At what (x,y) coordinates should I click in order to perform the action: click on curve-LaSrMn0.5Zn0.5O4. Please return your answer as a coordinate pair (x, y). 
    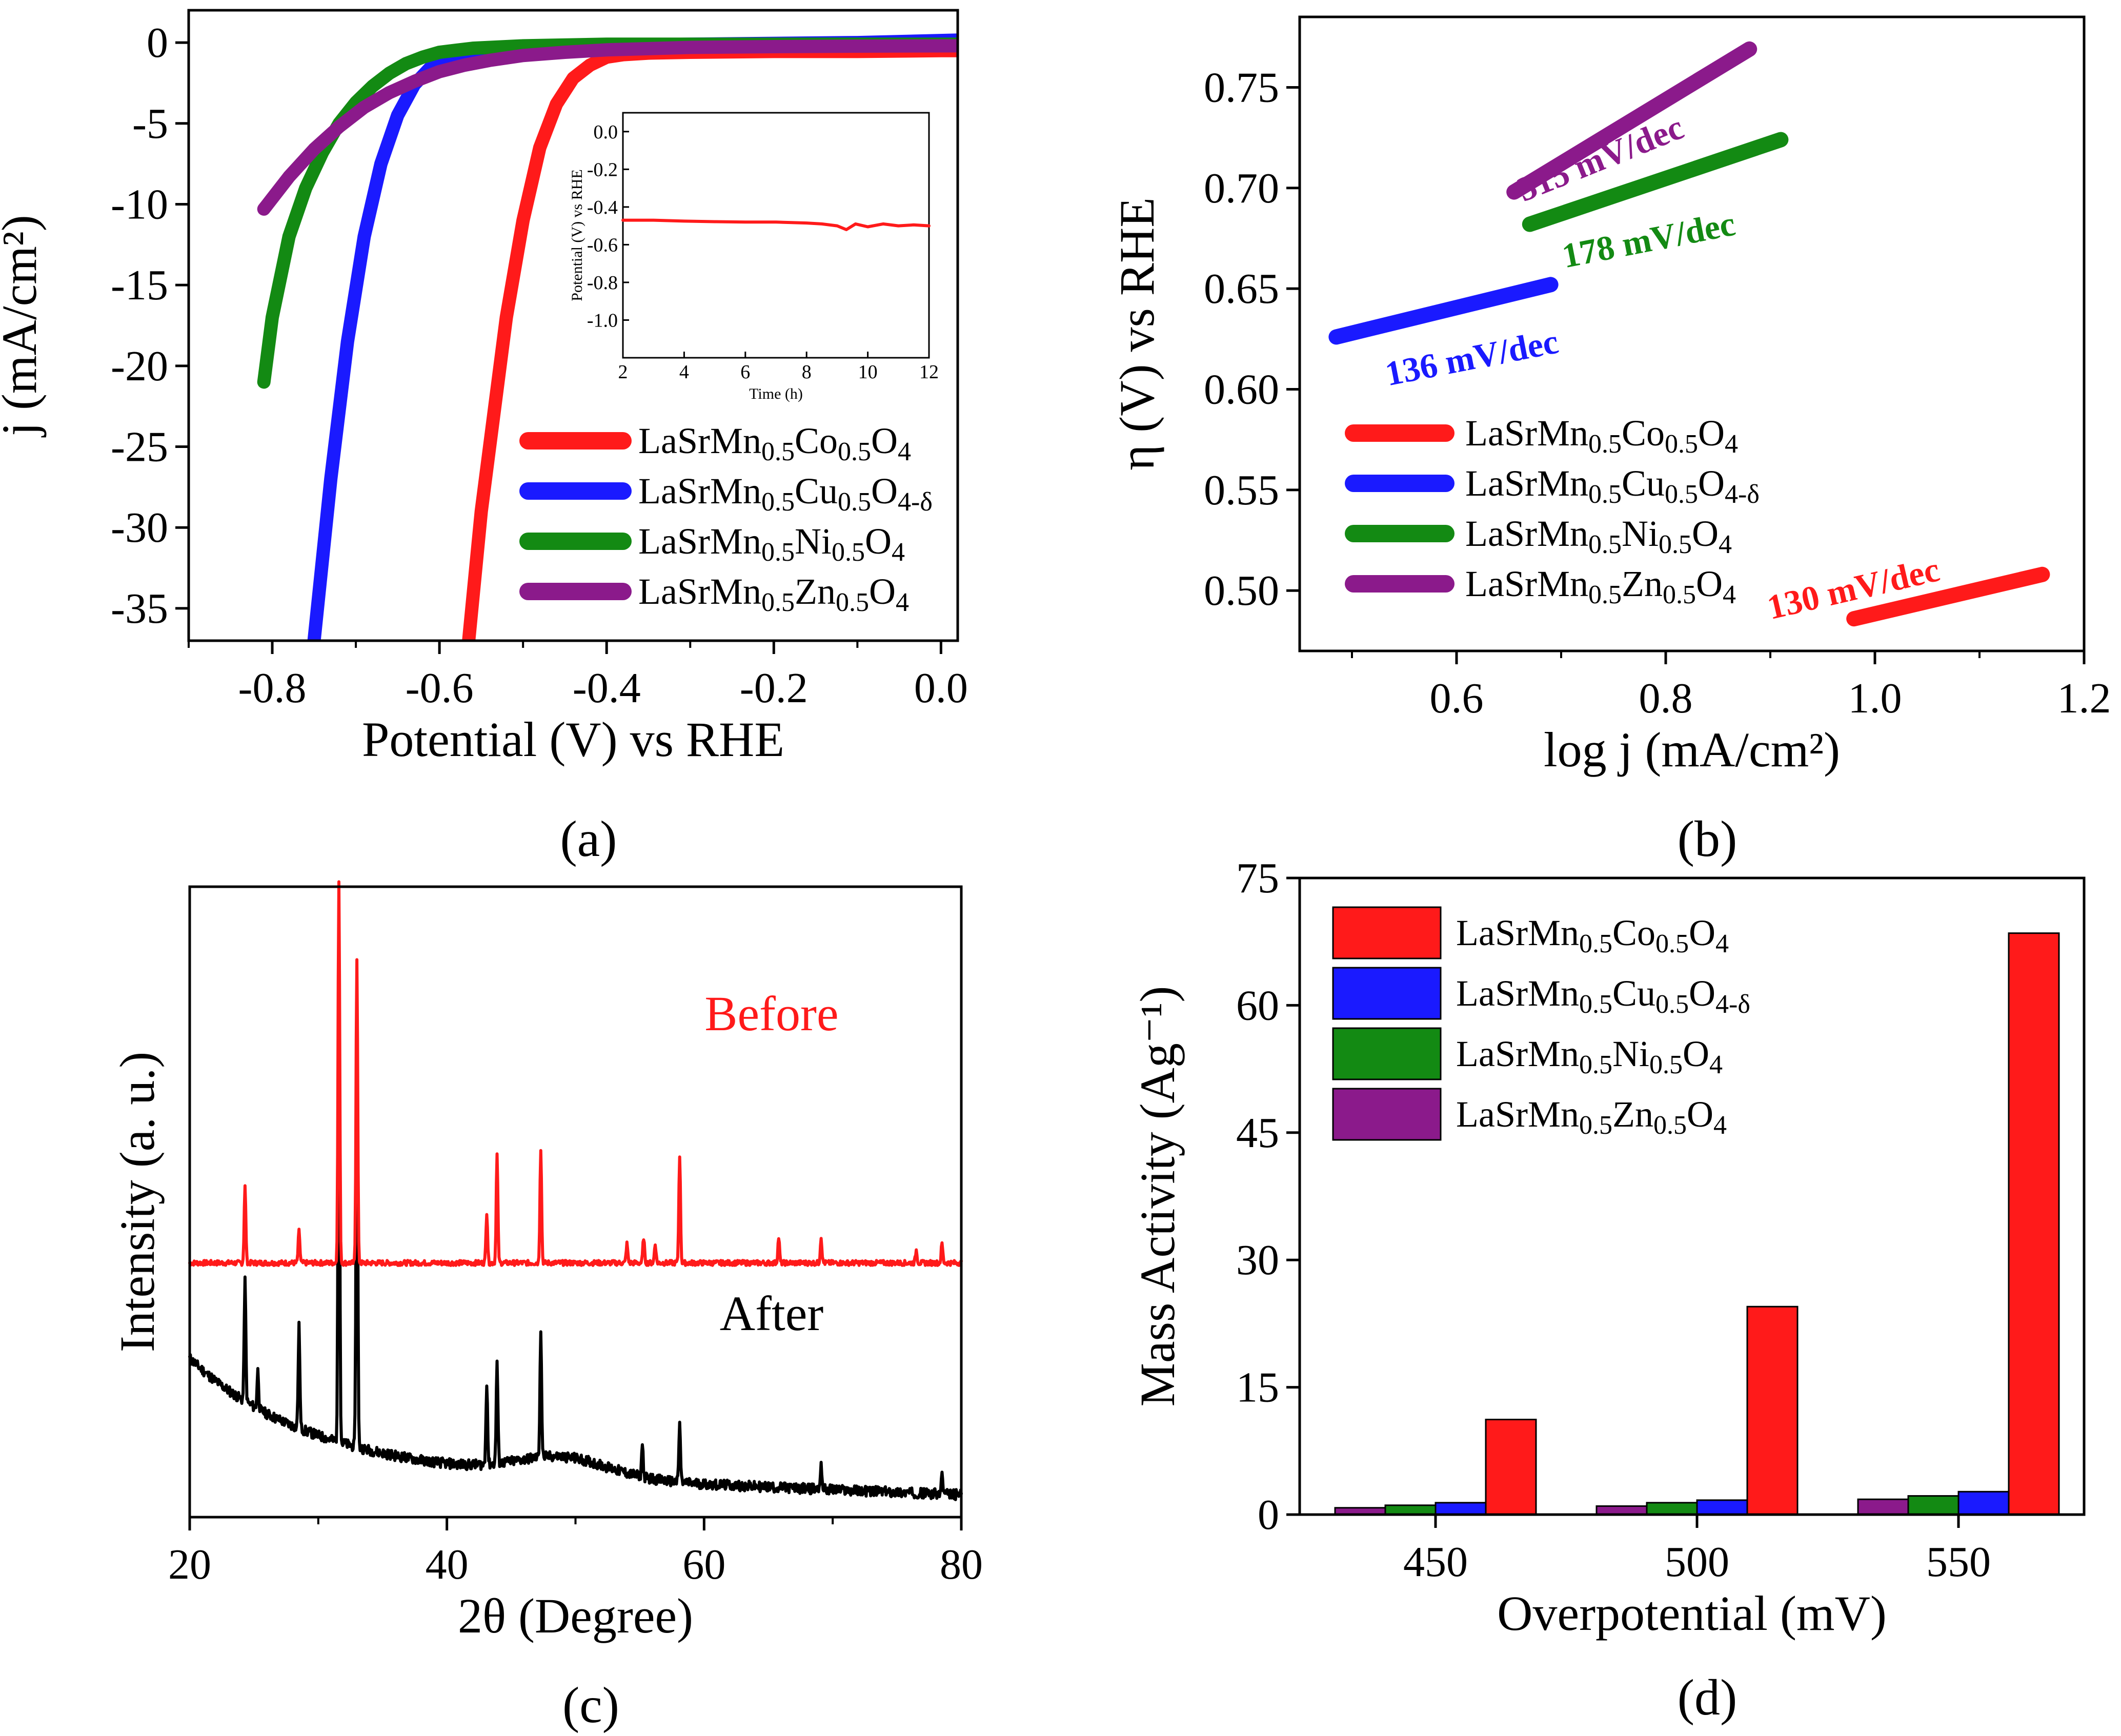
    Looking at the image, I should click on (607, 128).